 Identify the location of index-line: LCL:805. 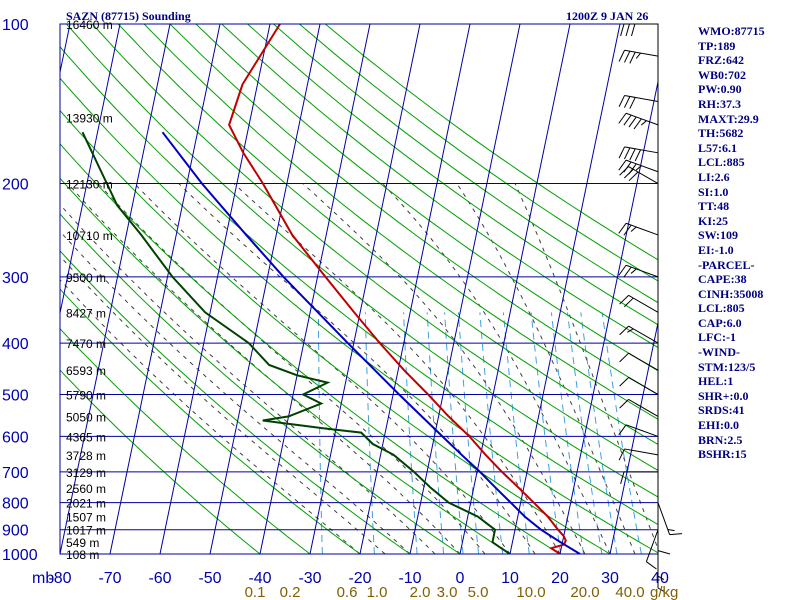
(721, 308).